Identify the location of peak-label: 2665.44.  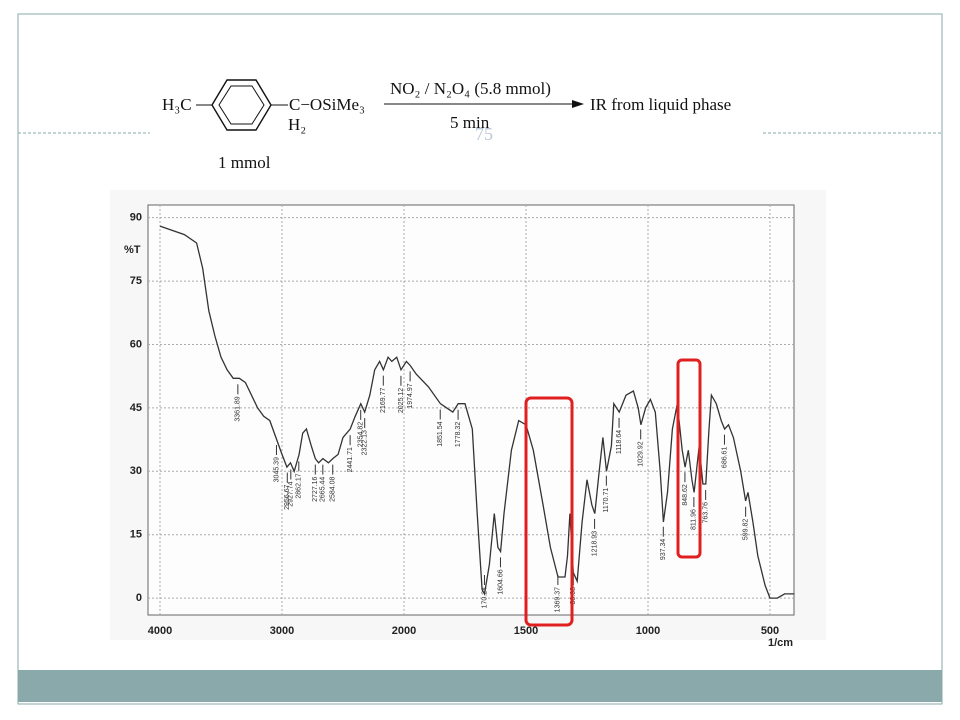
(323, 489).